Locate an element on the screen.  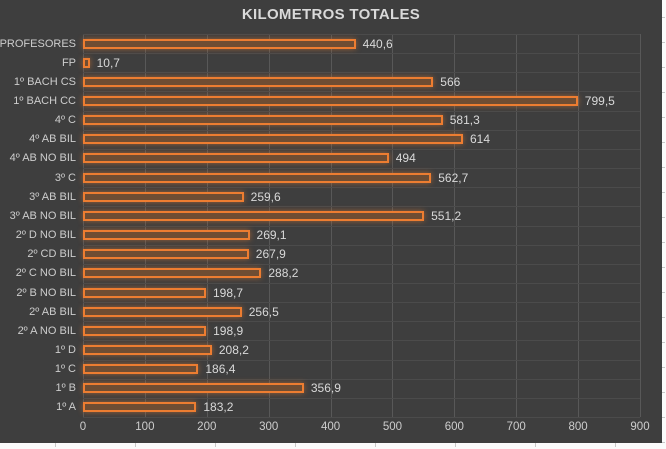
vertical-gridline is located at coordinates (640, 225).